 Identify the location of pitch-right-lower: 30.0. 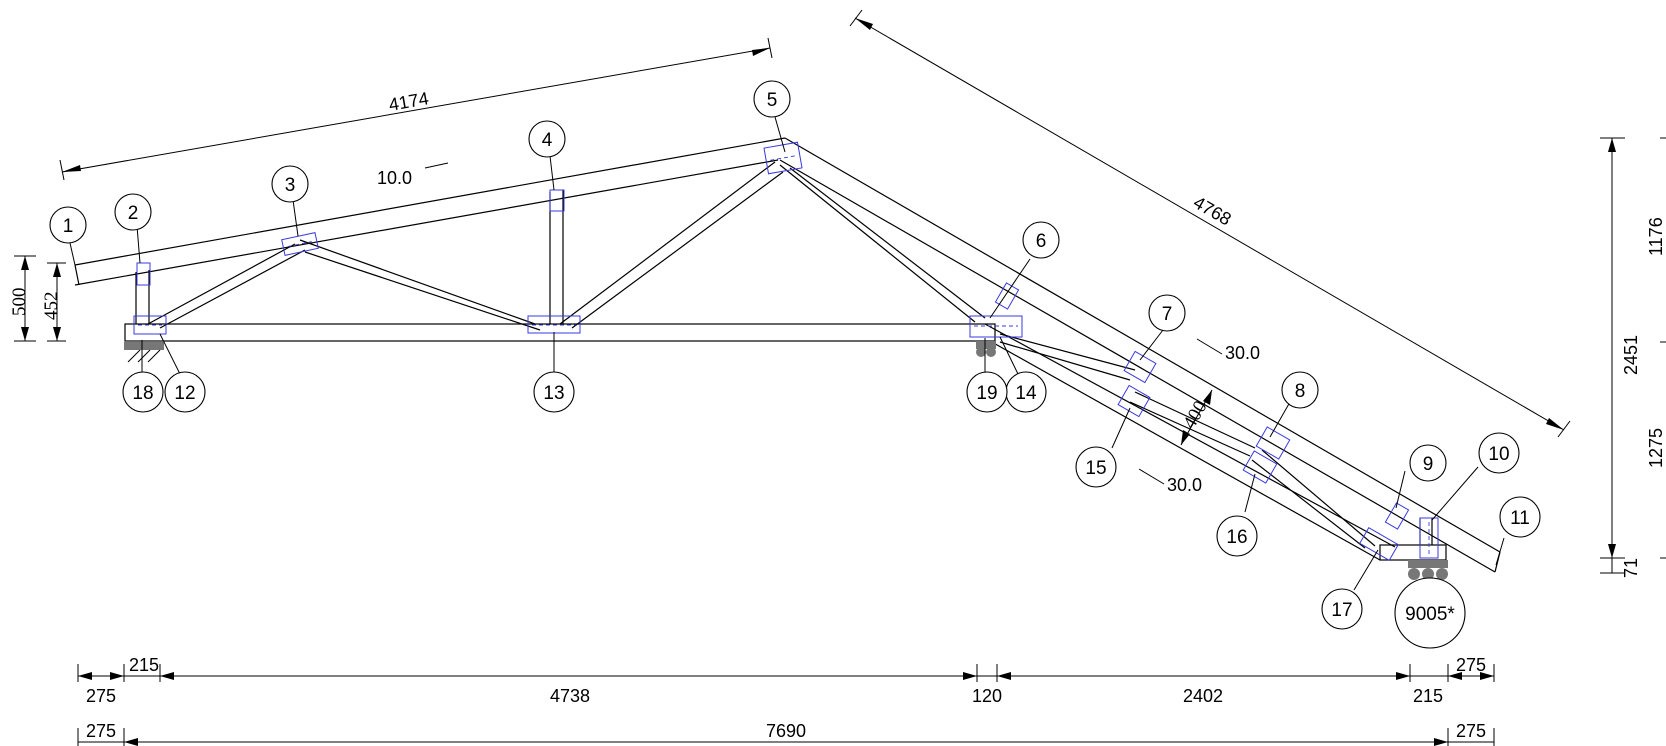
(1170, 481).